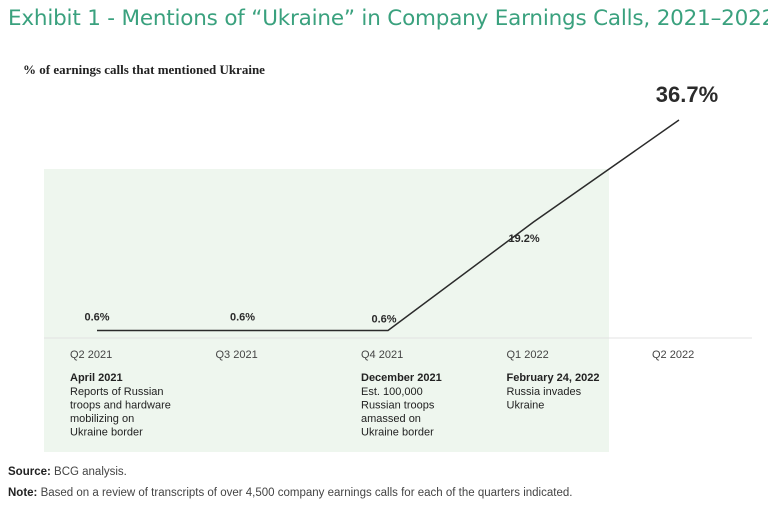 The height and width of the screenshot is (513, 768). Describe the element at coordinates (23, 493) in the screenshot. I see `note-label: Note:` at that location.